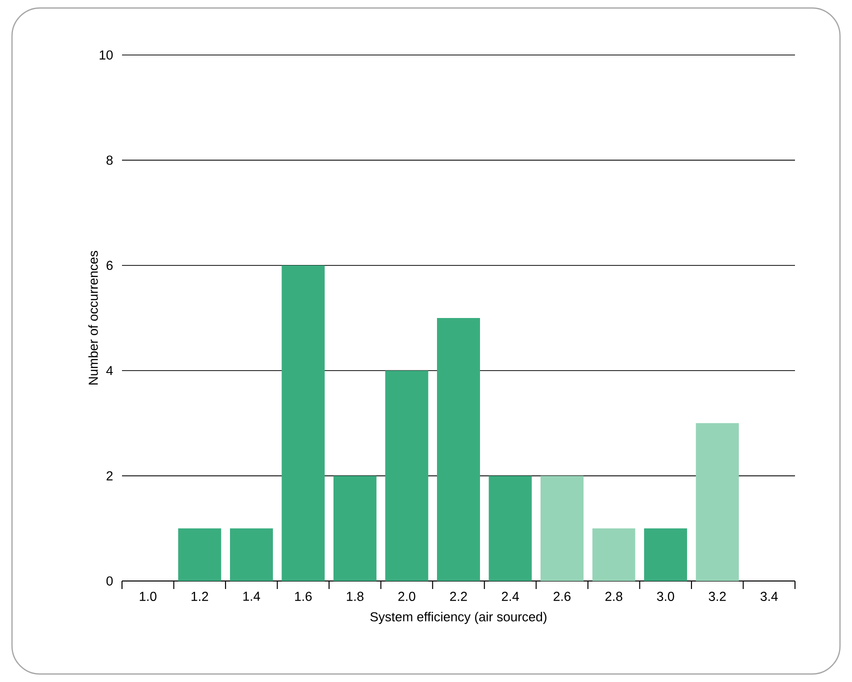  I want to click on y-tick-label: 8, so click(109, 160).